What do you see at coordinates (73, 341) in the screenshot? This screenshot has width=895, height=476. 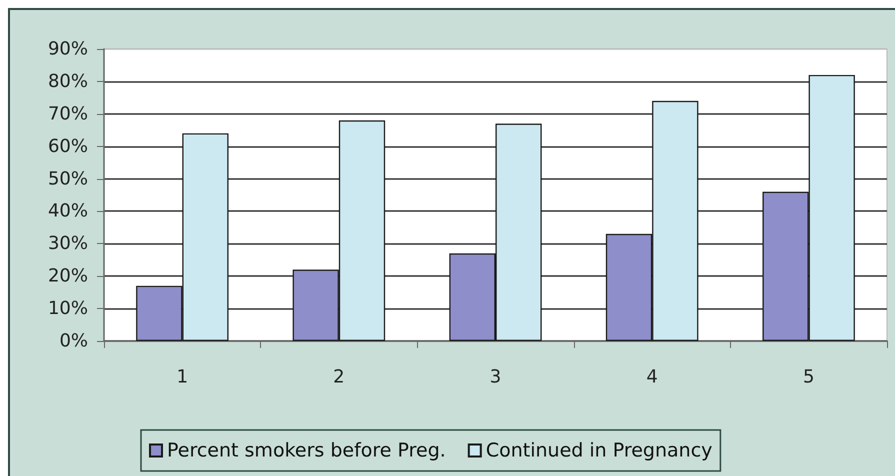 I see `y-tick-label: 0%` at bounding box center [73, 341].